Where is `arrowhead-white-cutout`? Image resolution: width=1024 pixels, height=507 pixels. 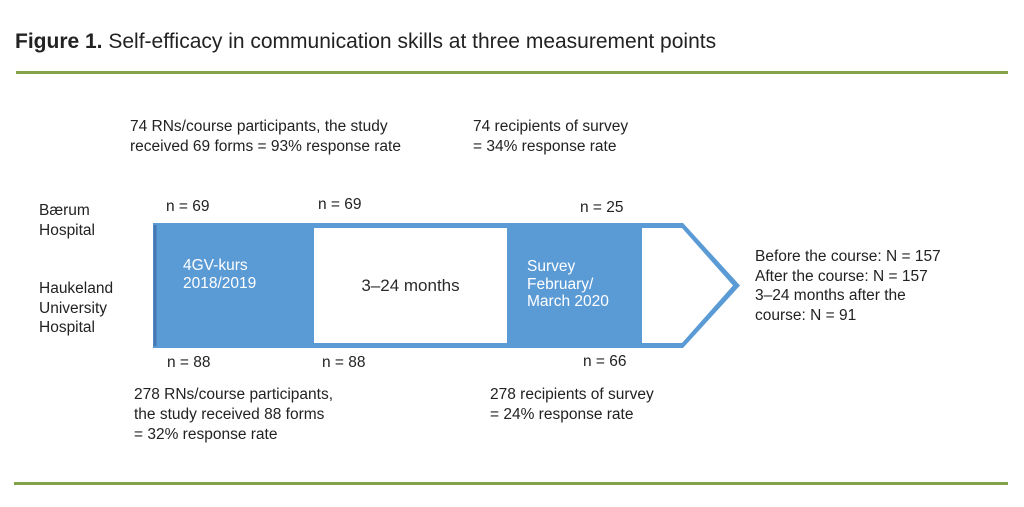
arrowhead-white-cutout is located at coordinates (687, 285).